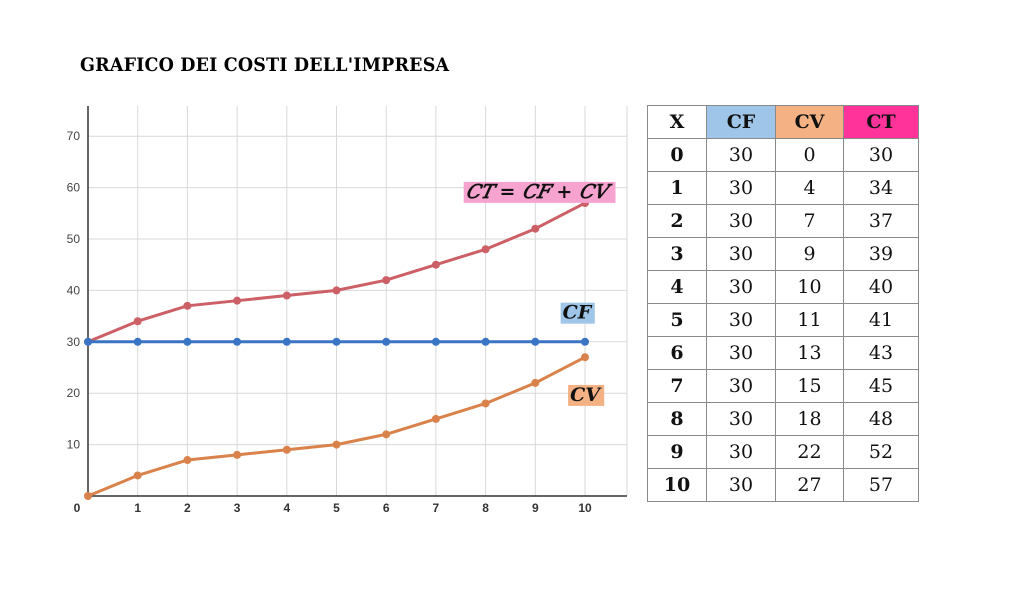 The height and width of the screenshot is (603, 1024). I want to click on cell-x: 10, so click(677, 485).